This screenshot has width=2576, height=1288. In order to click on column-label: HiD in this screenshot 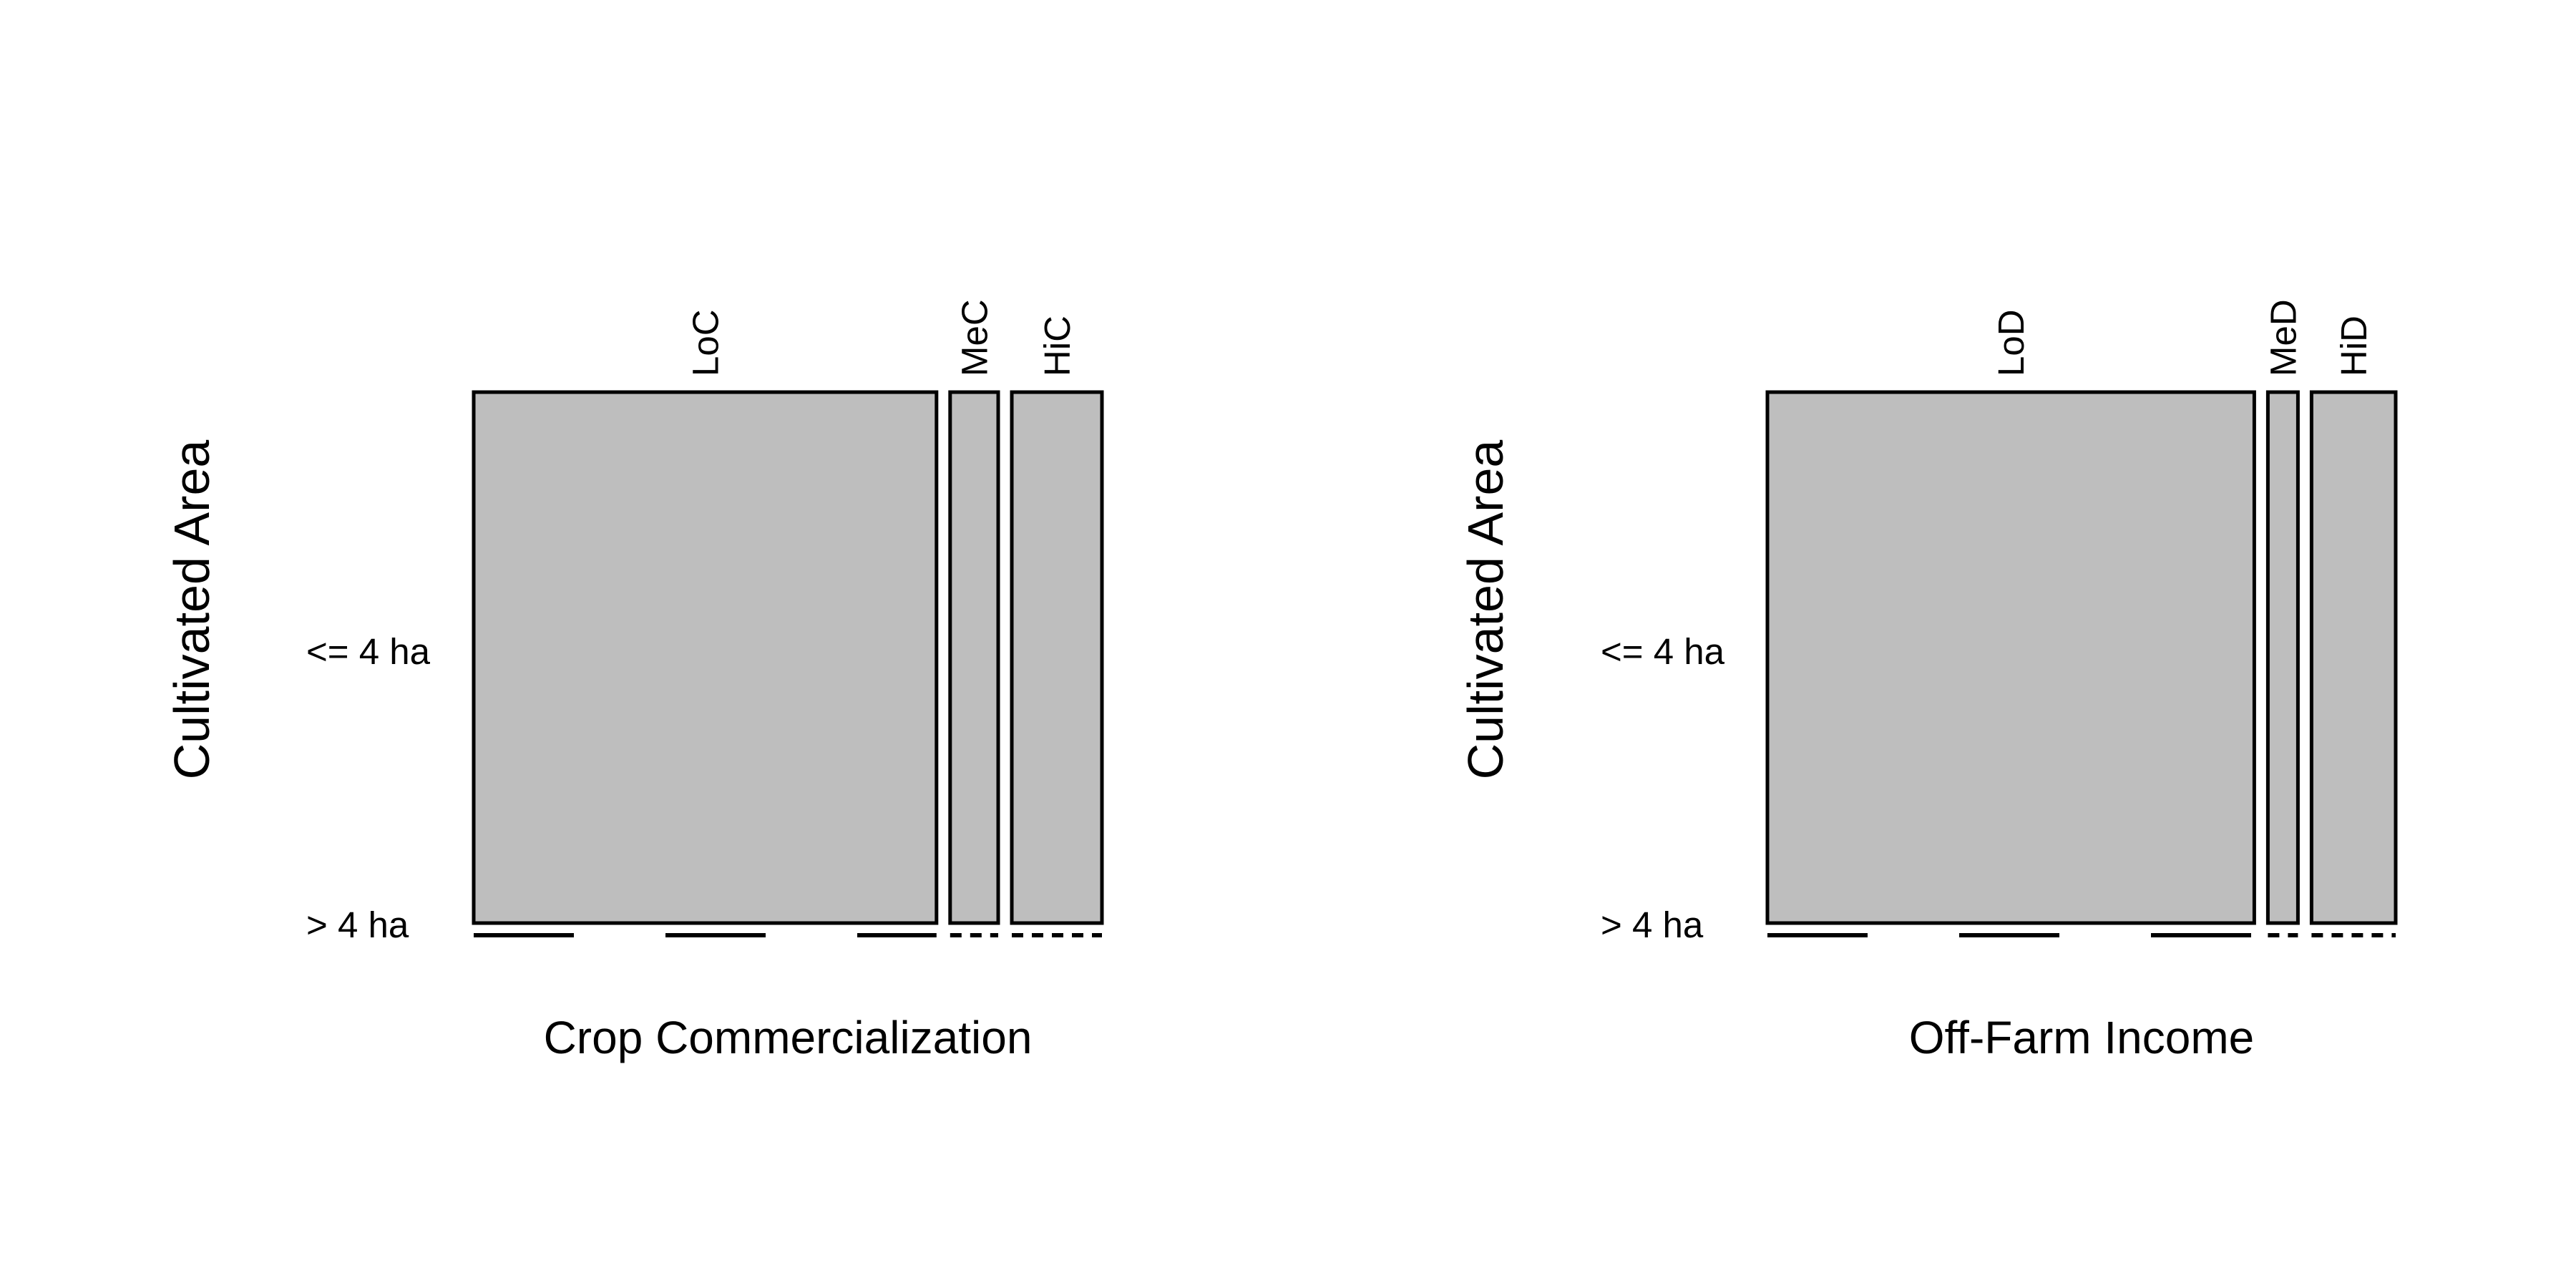, I will do `click(2353, 346)`.